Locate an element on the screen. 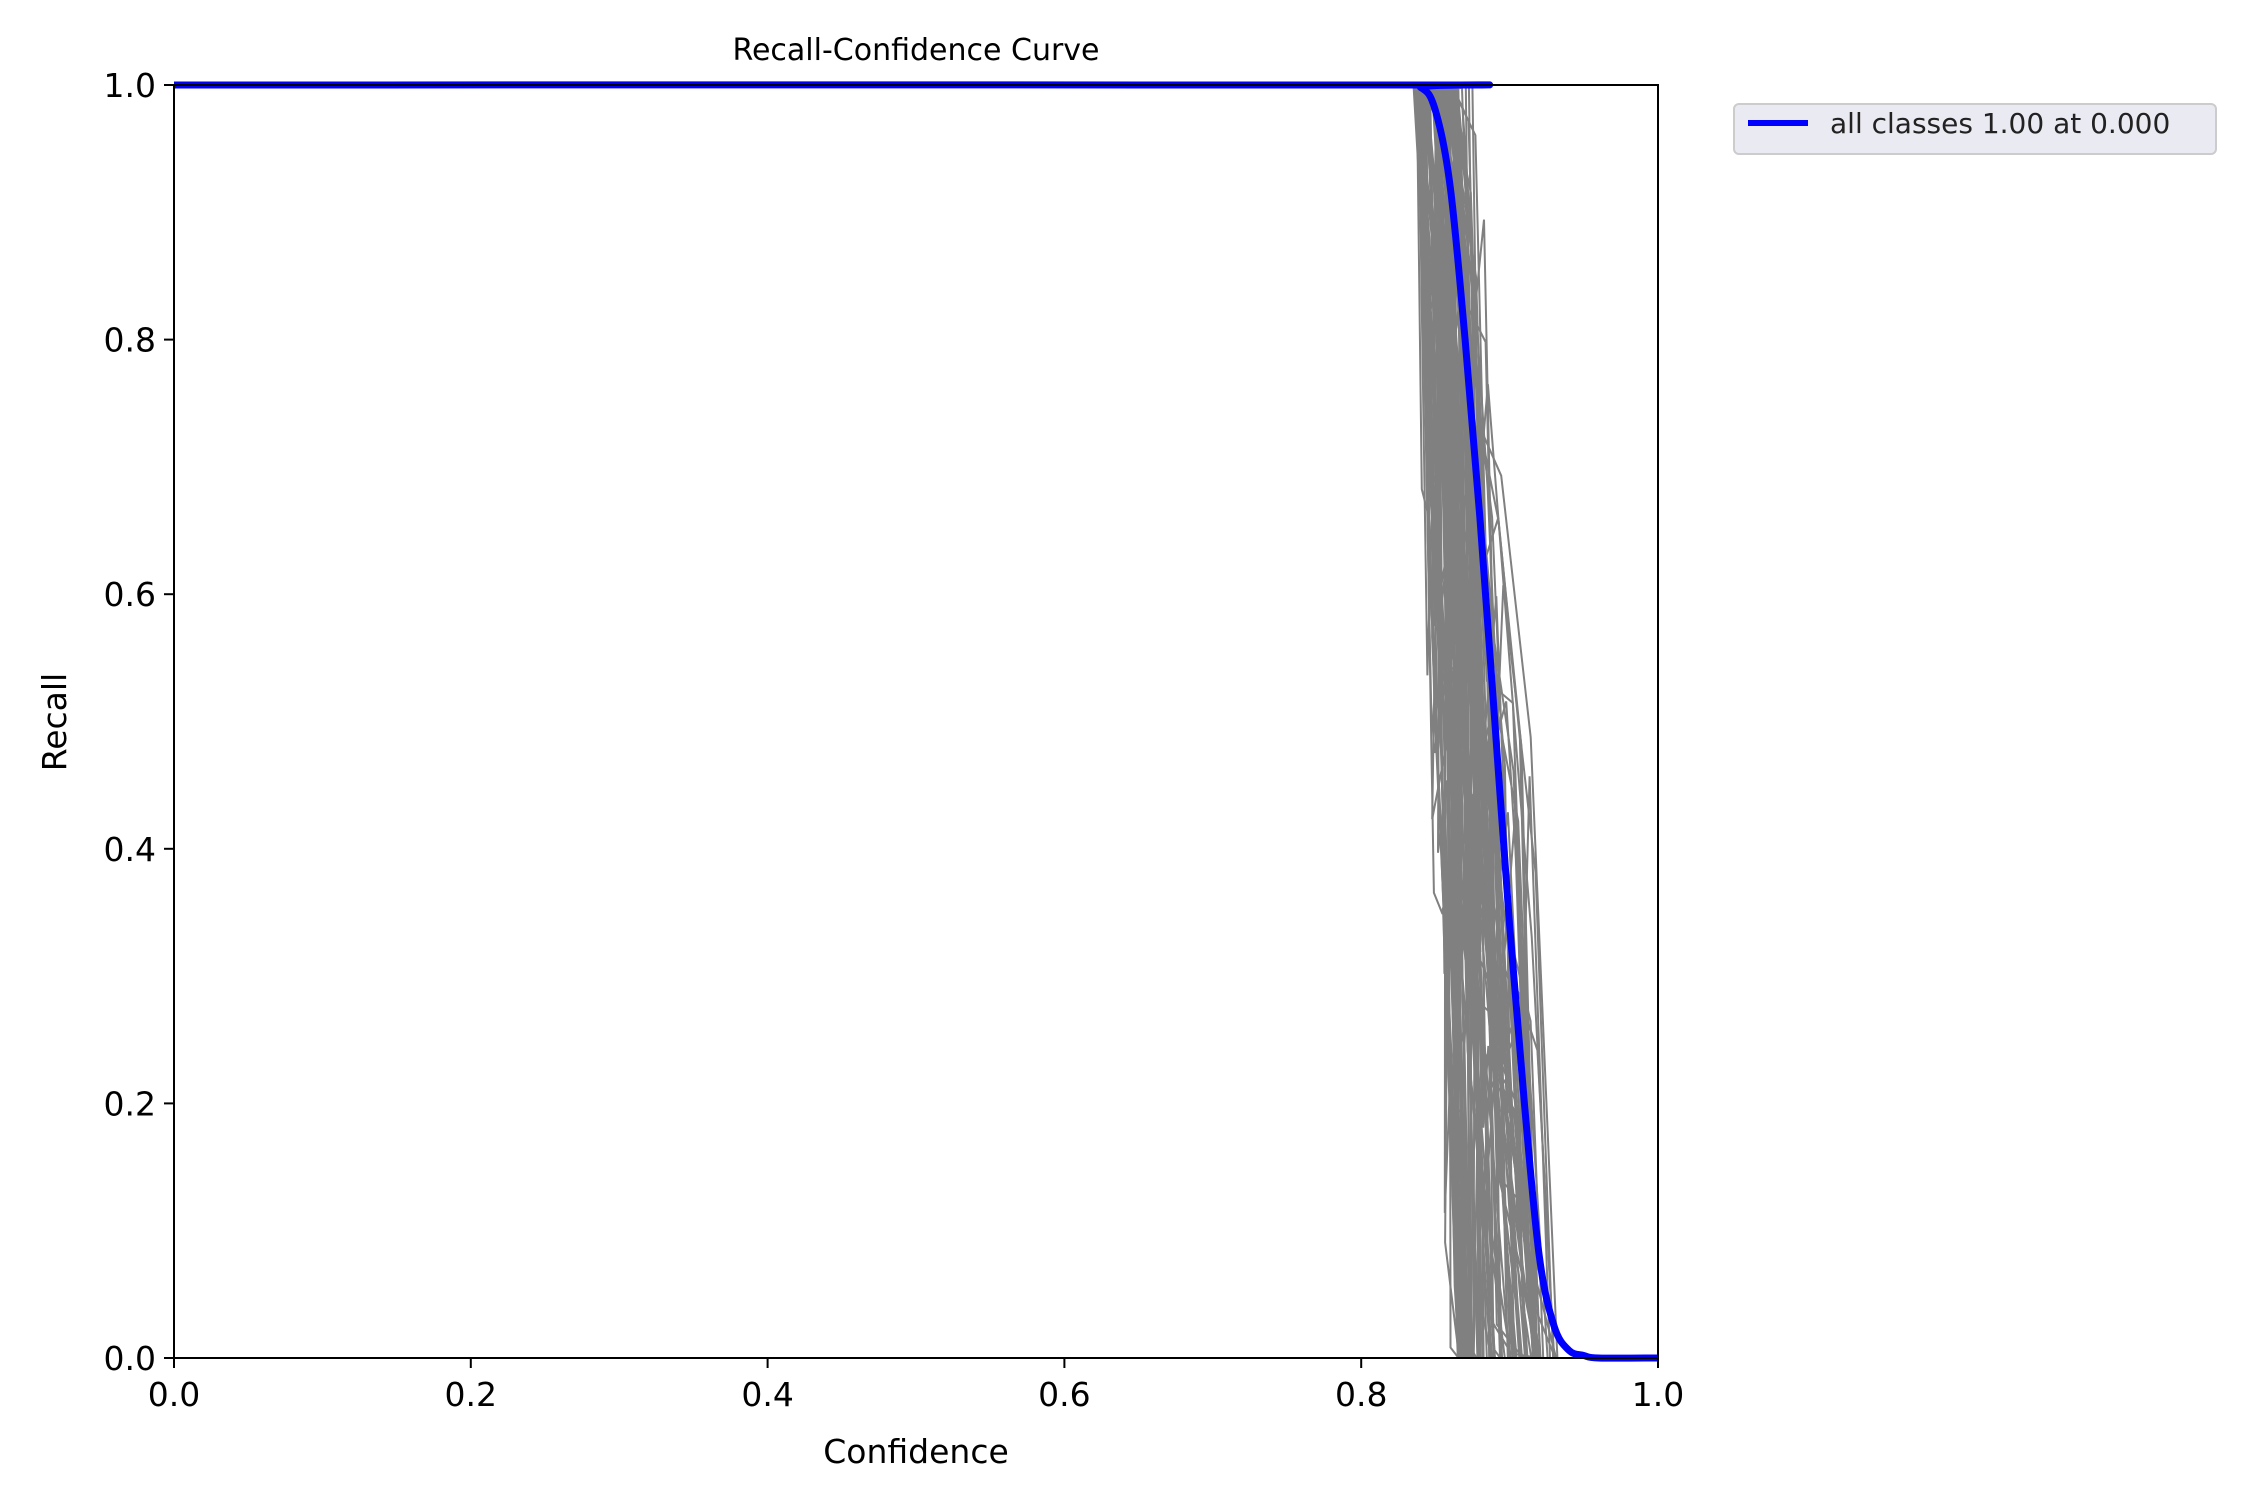 This screenshot has height=1500, width=2250. legend-box is located at coordinates (1975, 129).